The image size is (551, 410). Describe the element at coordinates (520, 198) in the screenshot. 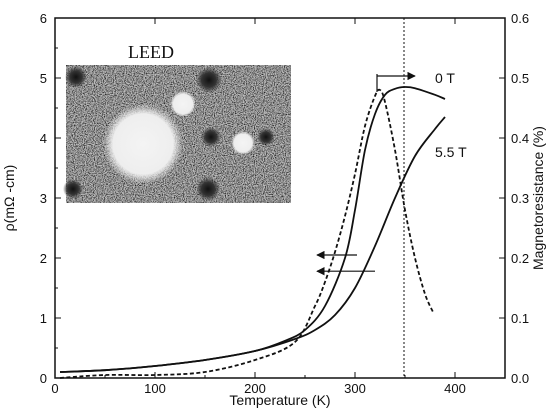

I see `y-right-tick-label: 0.3` at that location.